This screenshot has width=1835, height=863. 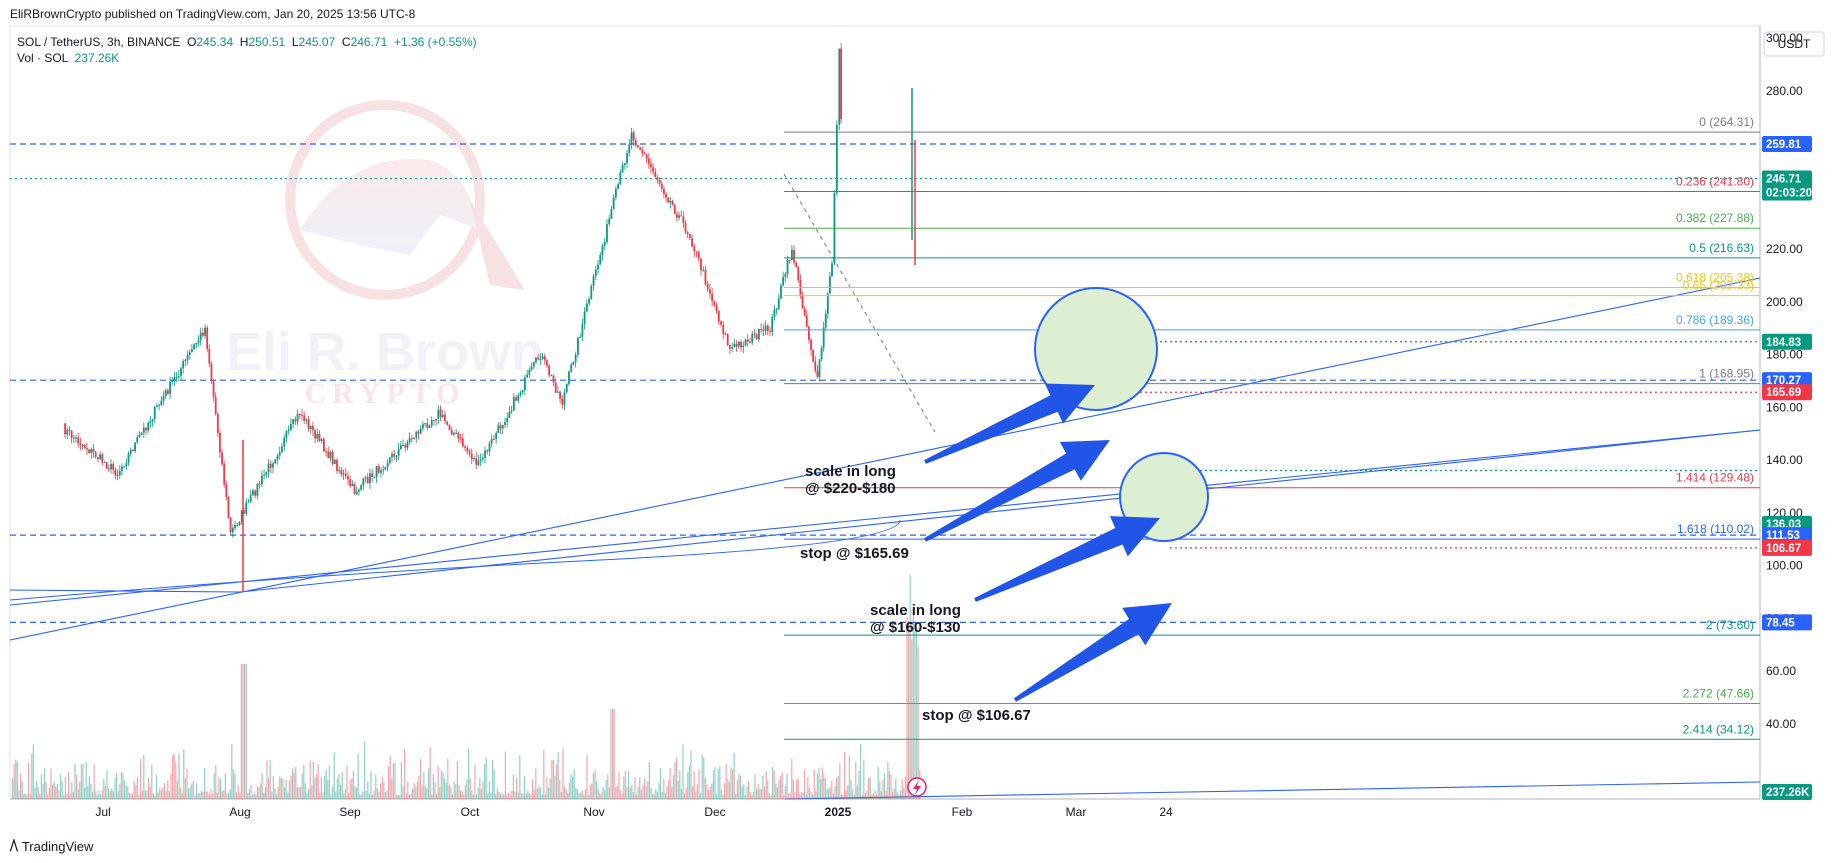 What do you see at coordinates (1009, 423) in the screenshot?
I see `arrow-to-upper-zone` at bounding box center [1009, 423].